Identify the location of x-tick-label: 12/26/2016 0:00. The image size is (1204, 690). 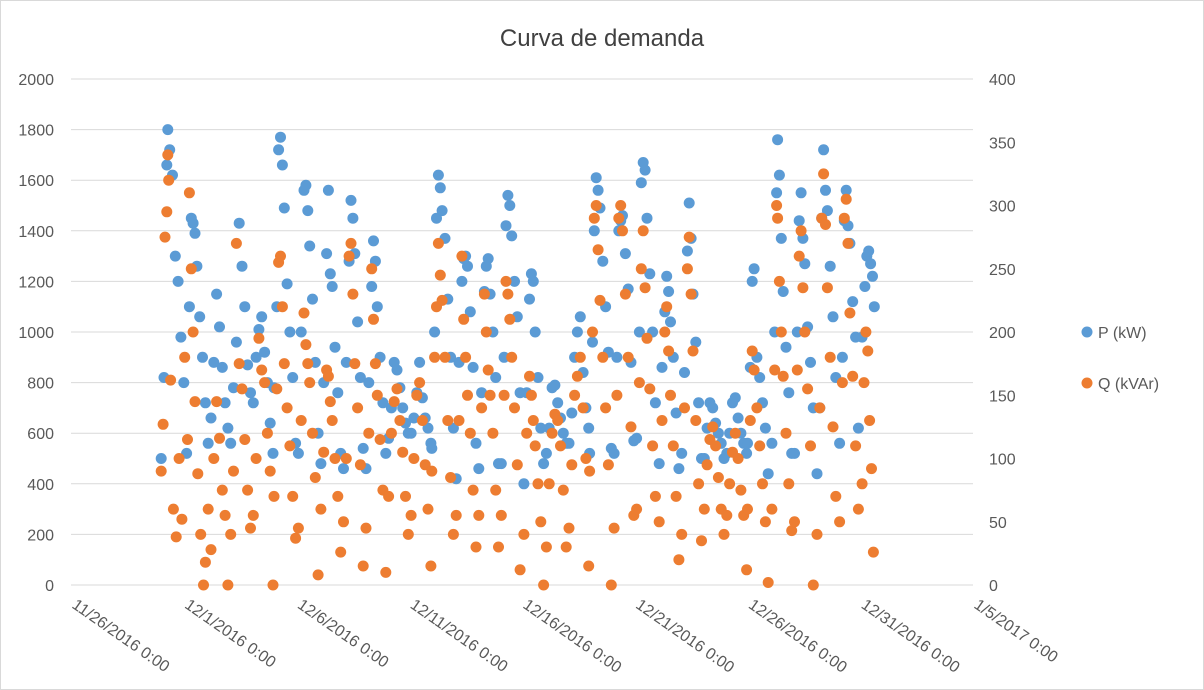
(797, 636).